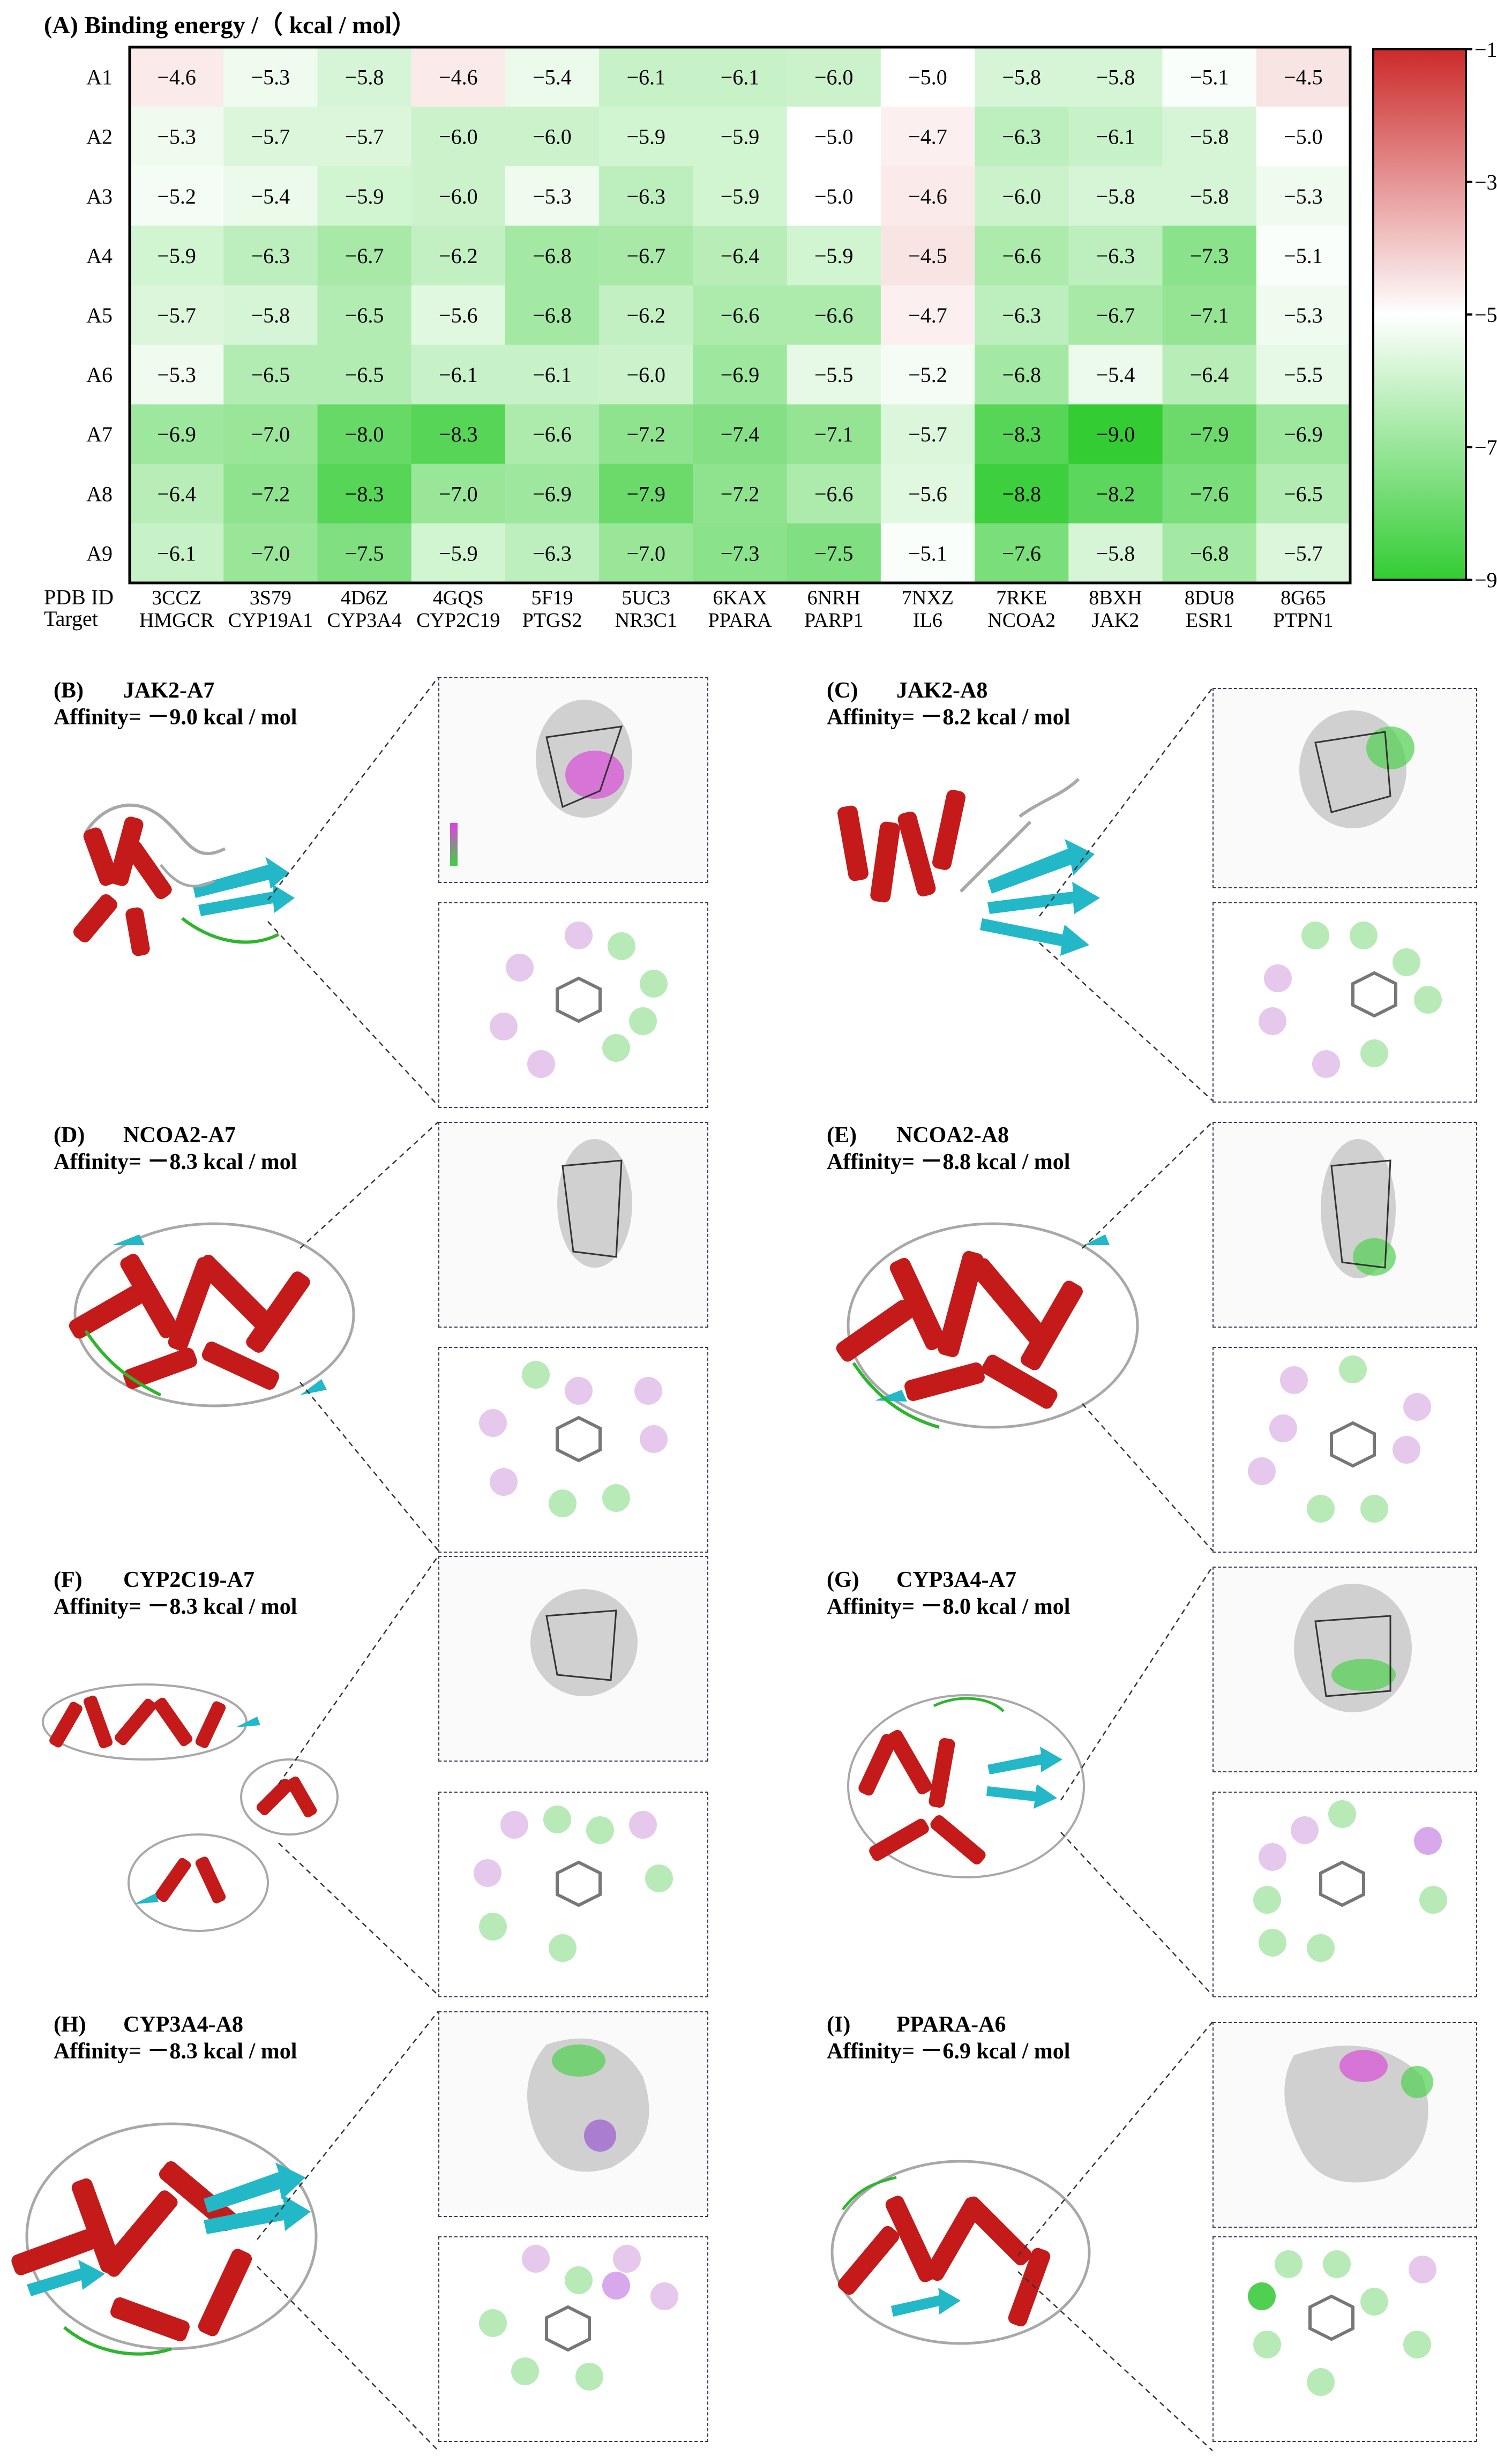  What do you see at coordinates (1209, 598) in the screenshot?
I see `pdb-id-tick-label: 8DU8` at bounding box center [1209, 598].